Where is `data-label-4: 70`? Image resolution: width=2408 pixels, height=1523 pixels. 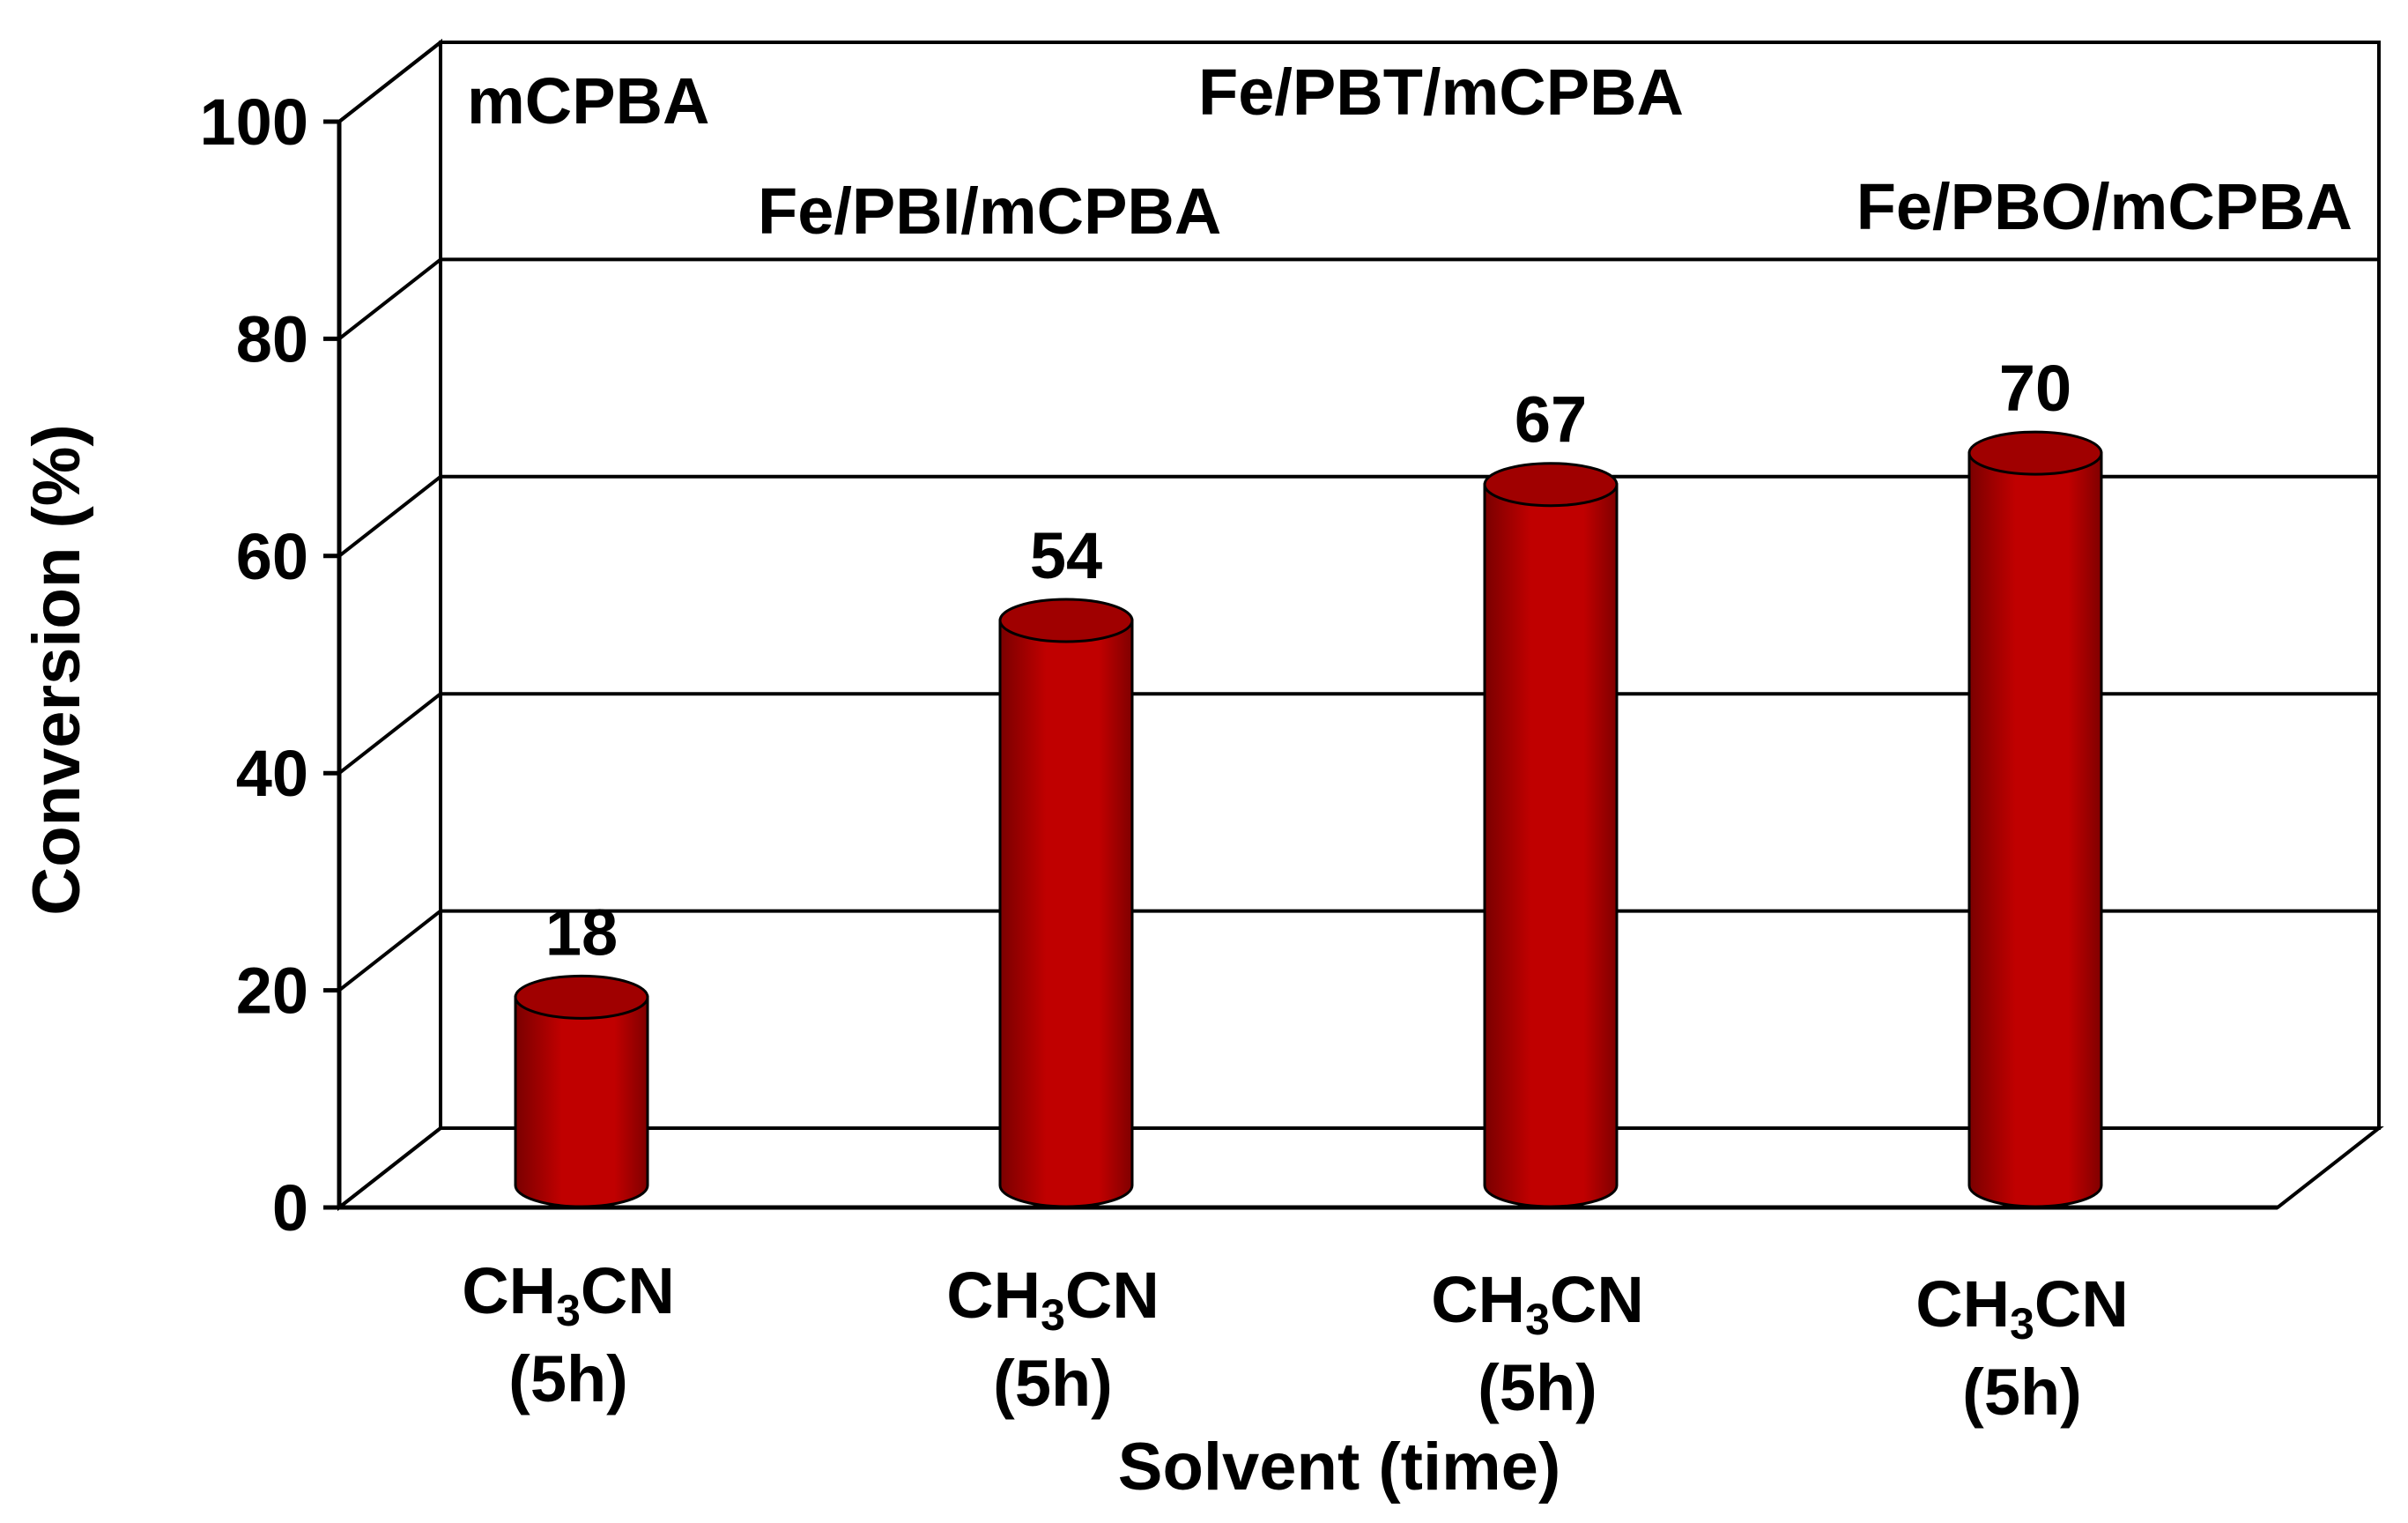
data-label-4: 70 is located at coordinates (2035, 388).